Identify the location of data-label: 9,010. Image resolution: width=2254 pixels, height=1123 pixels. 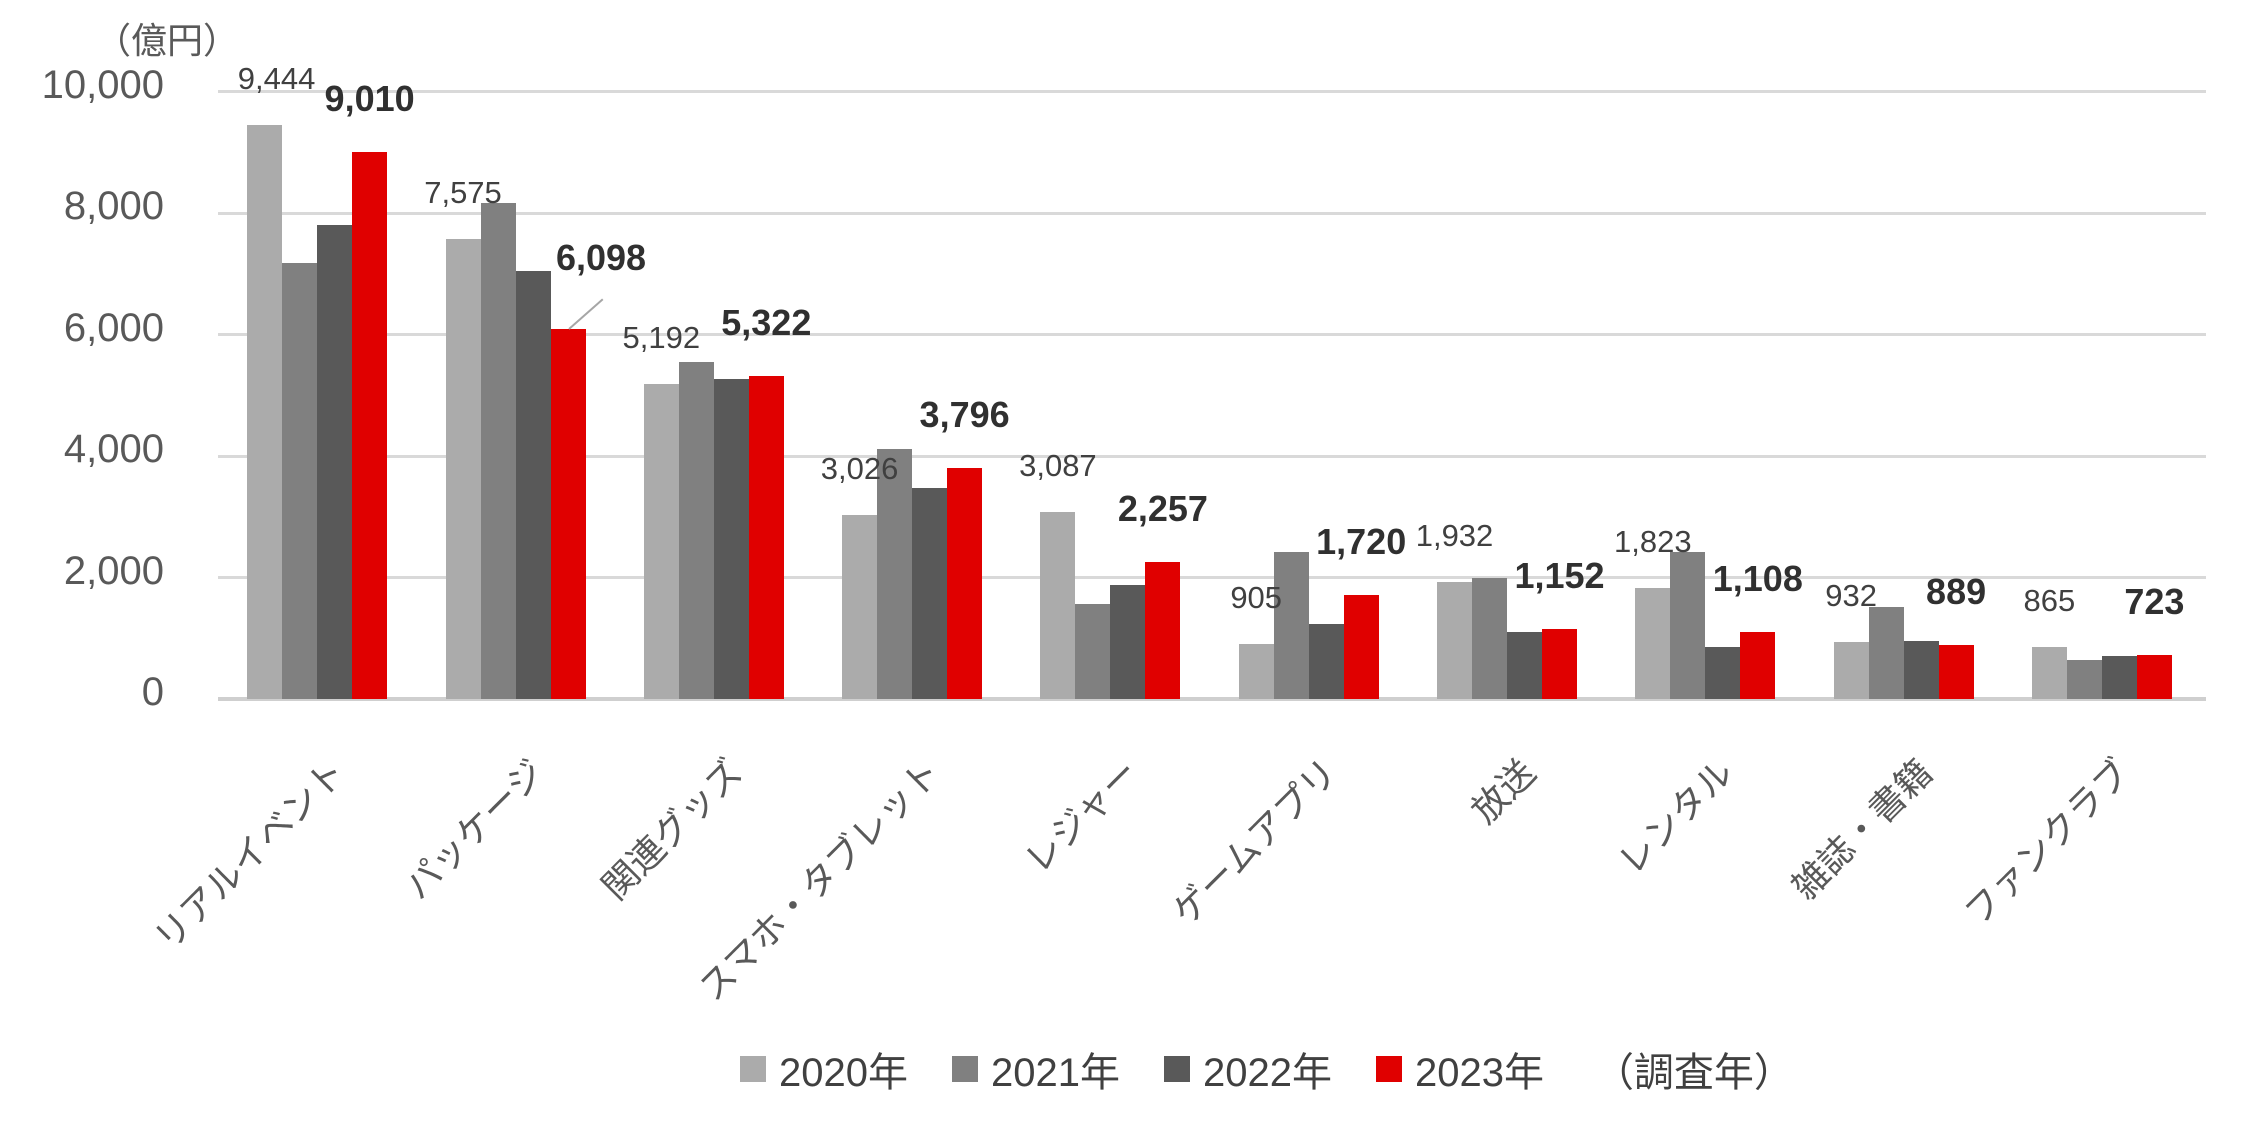
(369, 98).